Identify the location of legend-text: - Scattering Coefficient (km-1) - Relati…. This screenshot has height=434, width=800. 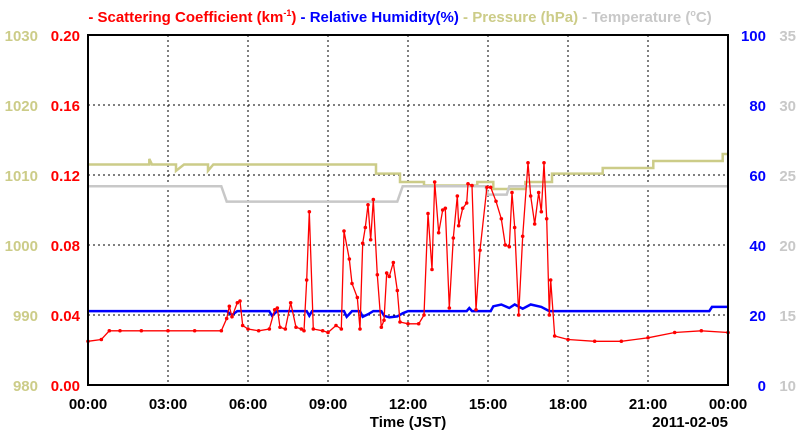
(399, 17).